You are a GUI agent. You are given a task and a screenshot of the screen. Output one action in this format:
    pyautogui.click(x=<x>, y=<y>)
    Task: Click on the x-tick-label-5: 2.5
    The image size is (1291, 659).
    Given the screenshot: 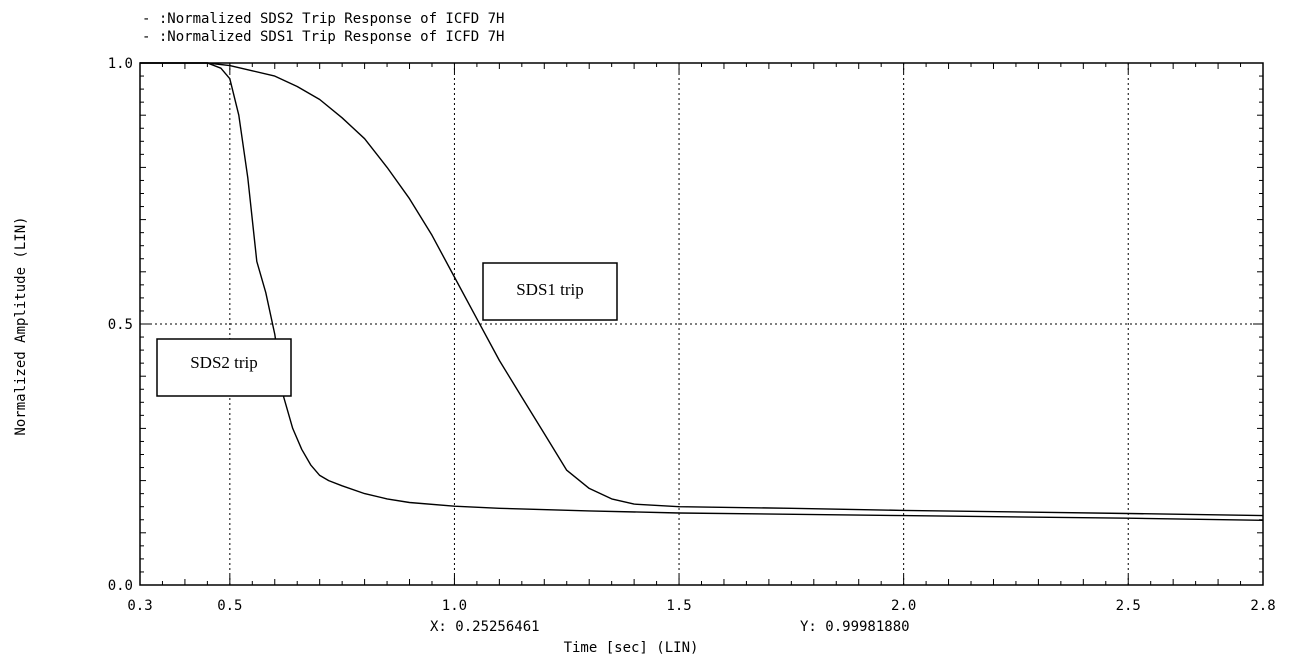 What is the action you would take?
    pyautogui.click(x=1128, y=606)
    